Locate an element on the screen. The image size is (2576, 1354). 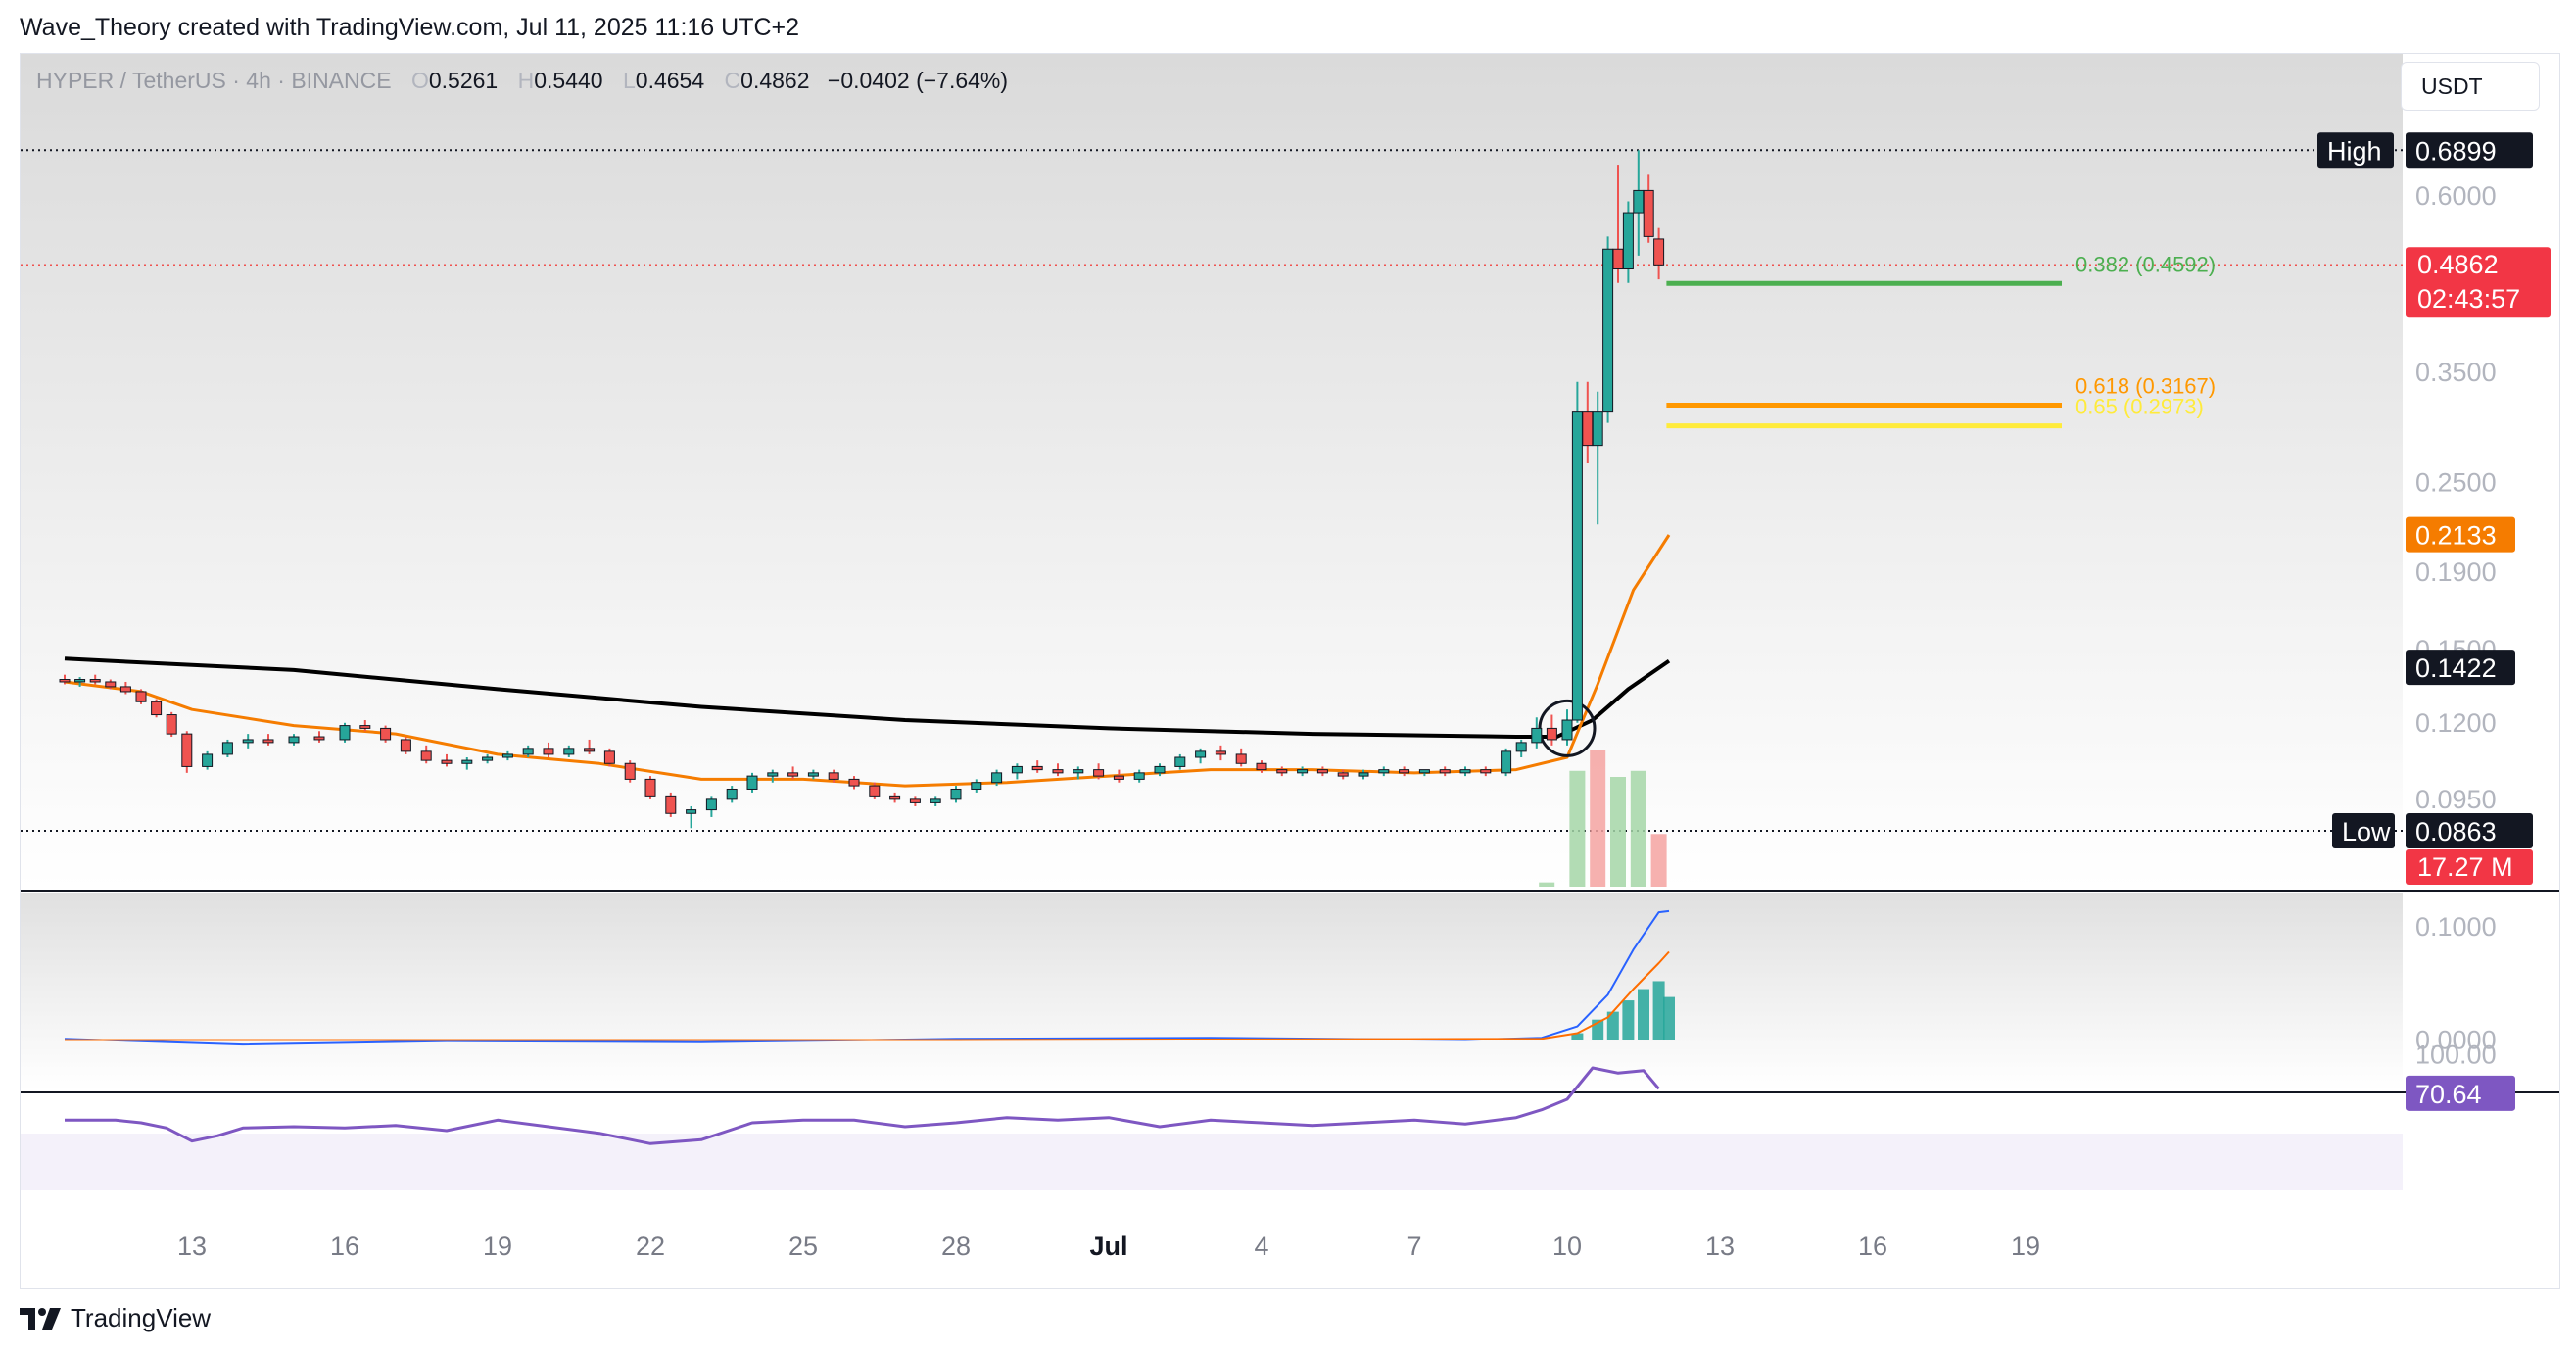
rsi-axis-tick: 100.00 is located at coordinates (2456, 1055).